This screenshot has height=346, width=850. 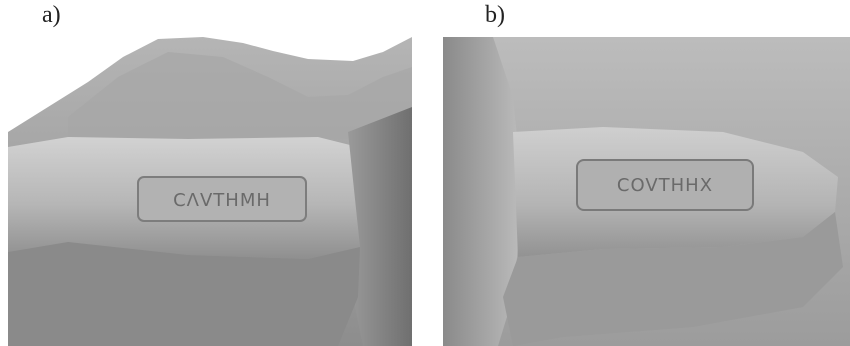 I want to click on stamp-text-b: COVTHHX, so click(x=665, y=185).